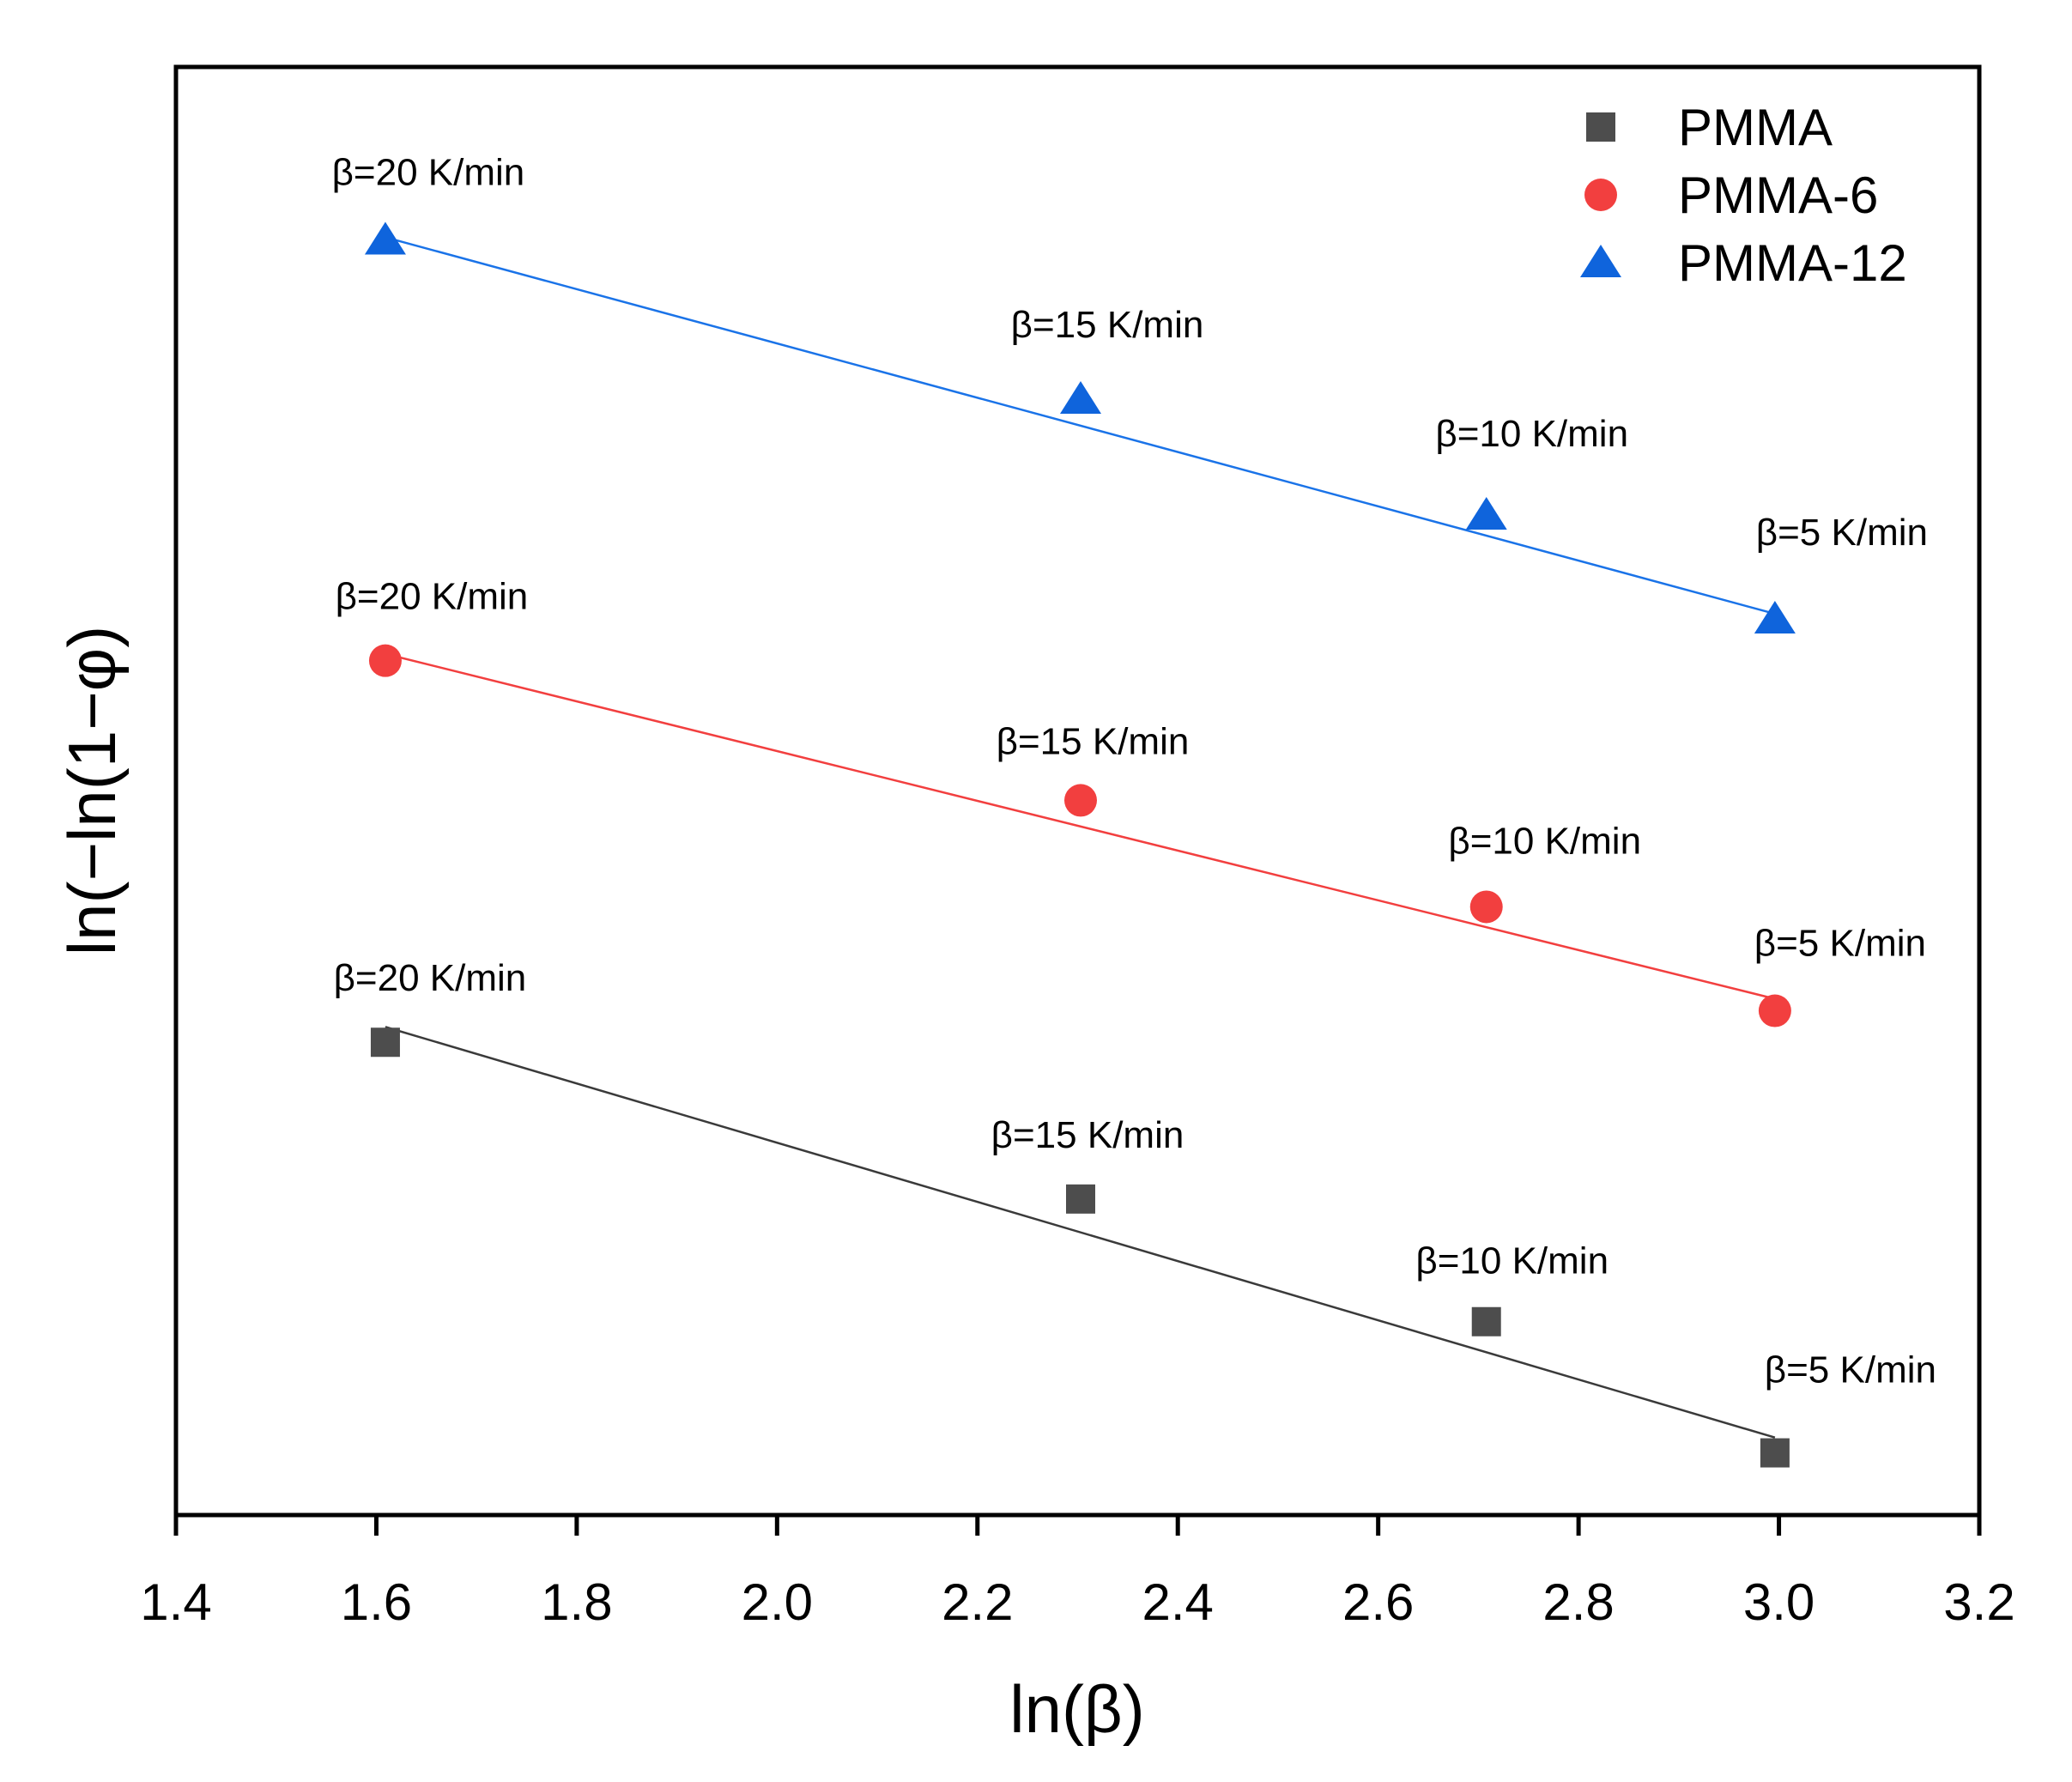 This screenshot has height=1782, width=2072. Describe the element at coordinates (1778, 195) in the screenshot. I see `legend-label: PMMA-6` at that location.